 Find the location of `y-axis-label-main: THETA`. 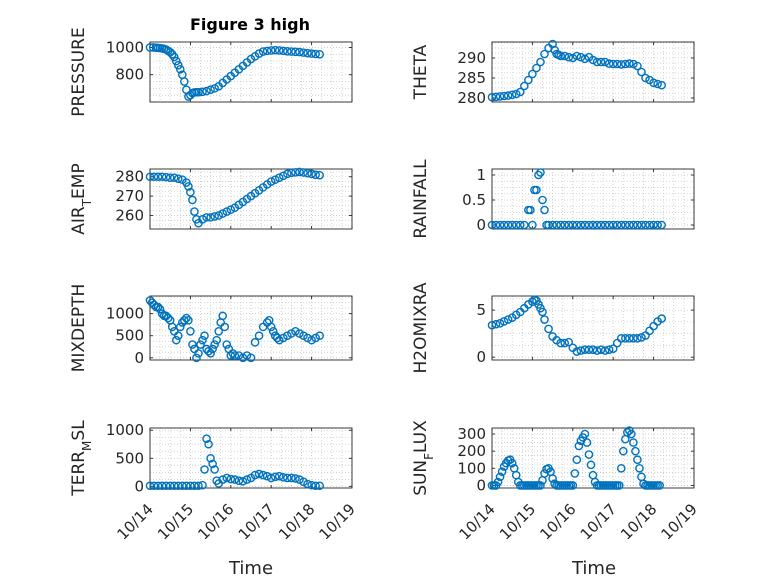

y-axis-label-main: THETA is located at coordinates (421, 72).